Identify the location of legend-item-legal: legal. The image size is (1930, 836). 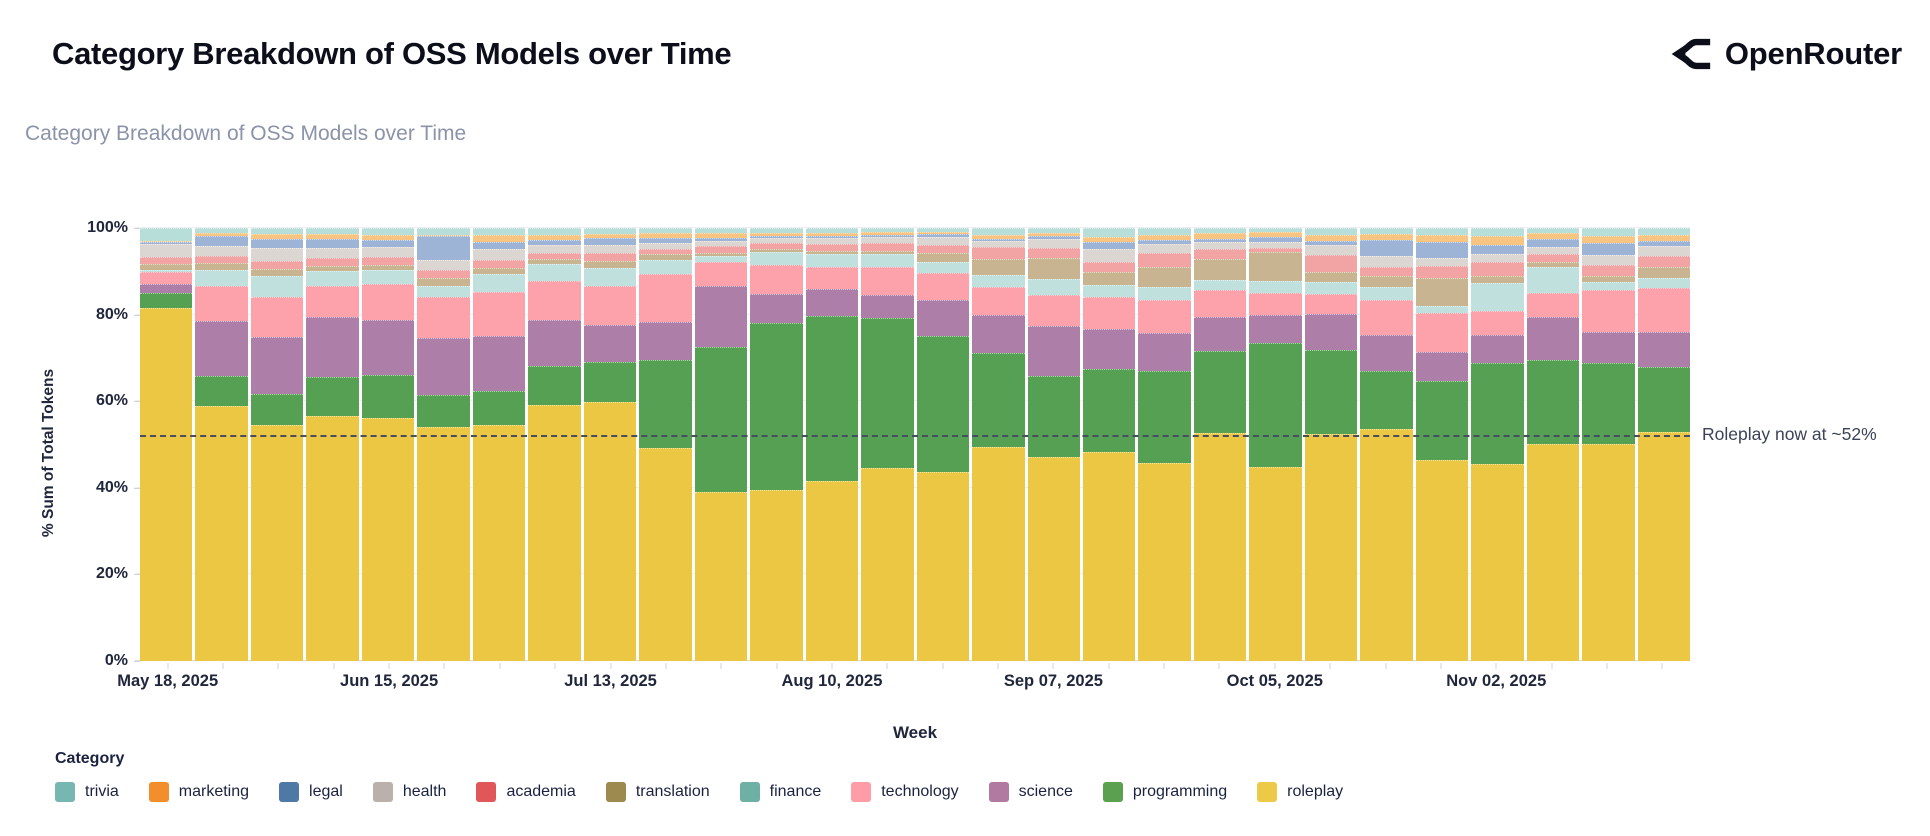
(311, 792).